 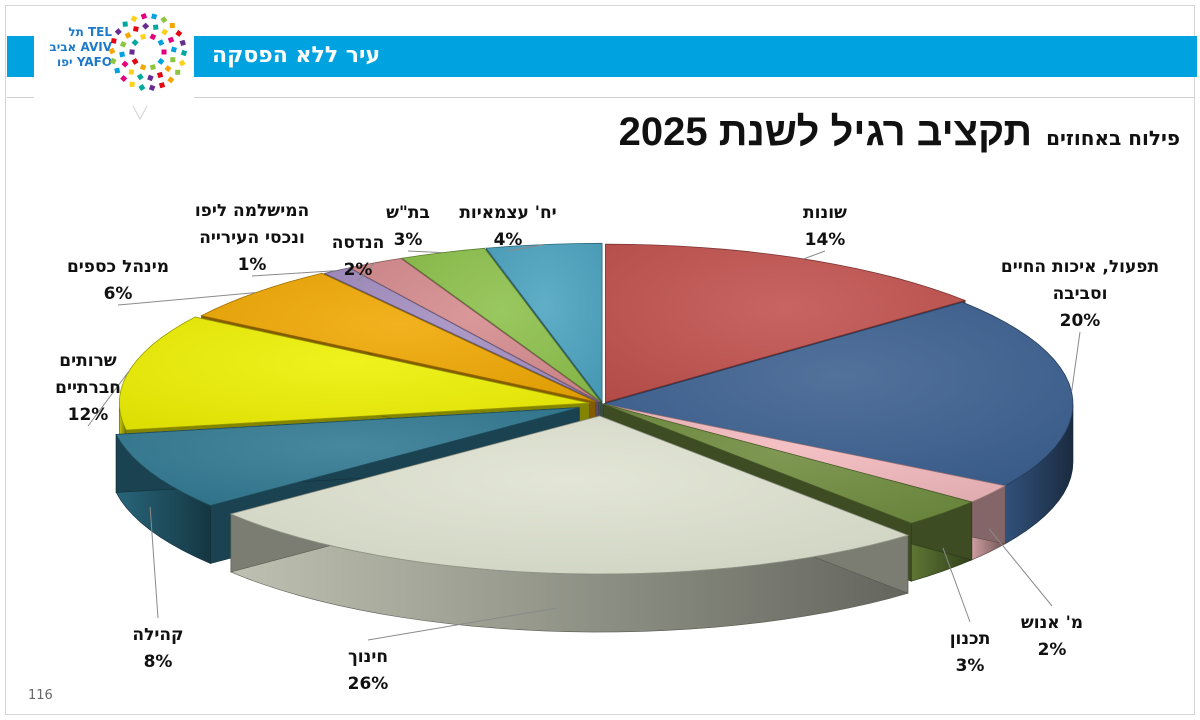 I want to click on slice-value-label: 8%, so click(x=158, y=662).